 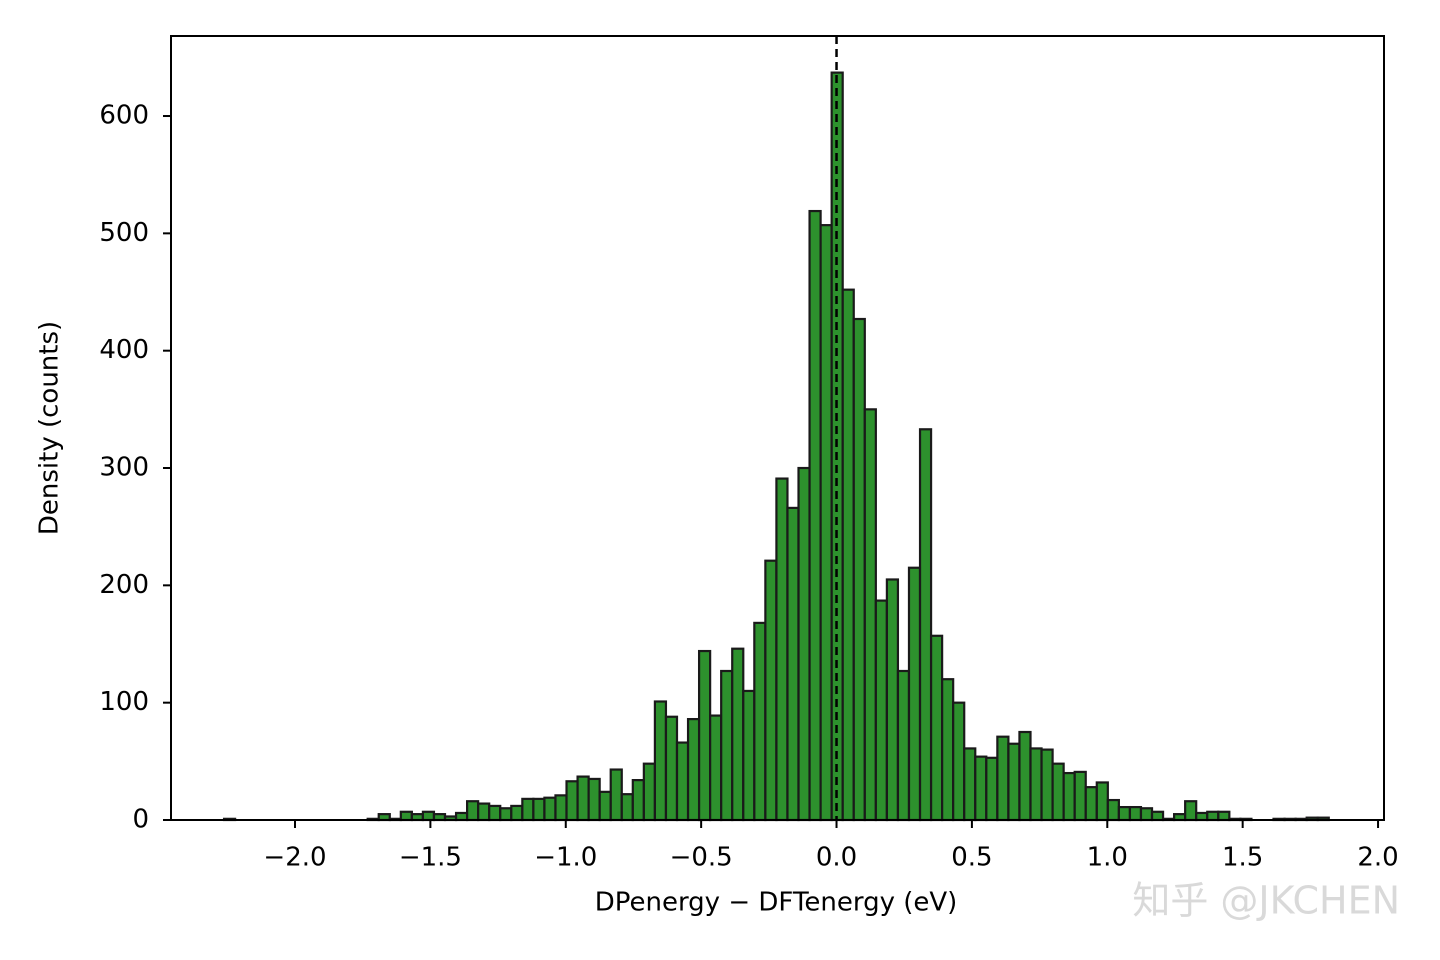 What do you see at coordinates (124, 350) in the screenshot?
I see `y-tick-label: 400` at bounding box center [124, 350].